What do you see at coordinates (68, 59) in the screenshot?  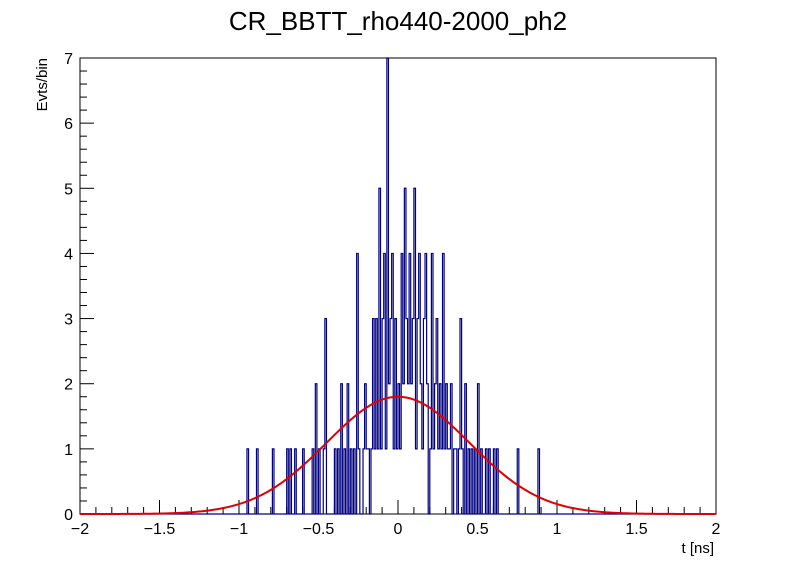 I see `y-tick-label: 7` at bounding box center [68, 59].